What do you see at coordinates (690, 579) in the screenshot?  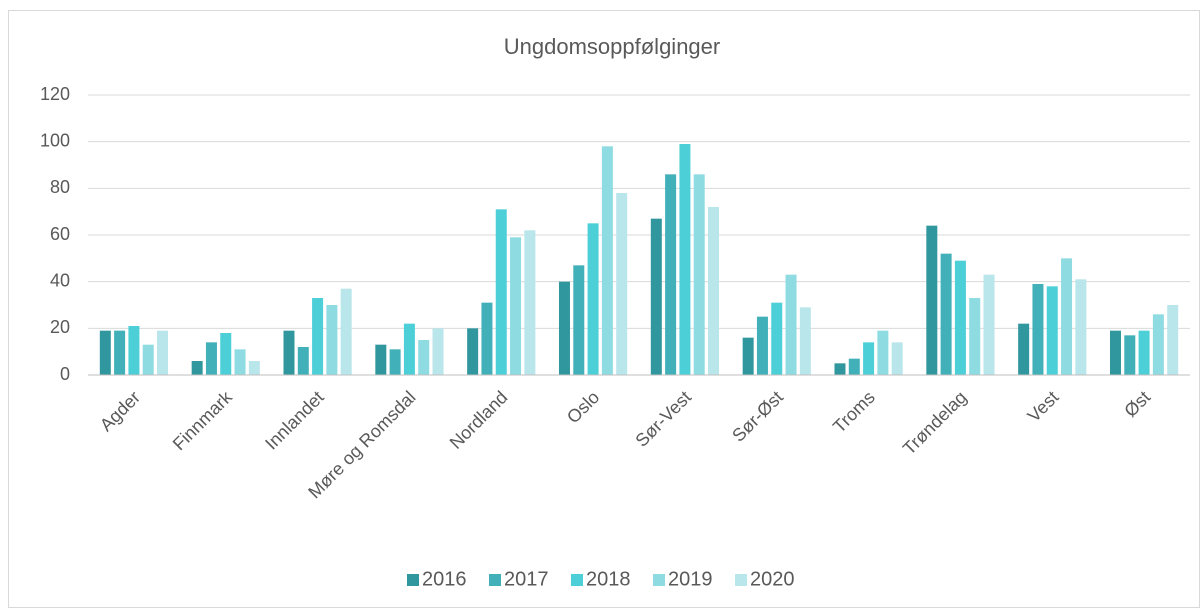 I see `legend-label: 2019` at bounding box center [690, 579].